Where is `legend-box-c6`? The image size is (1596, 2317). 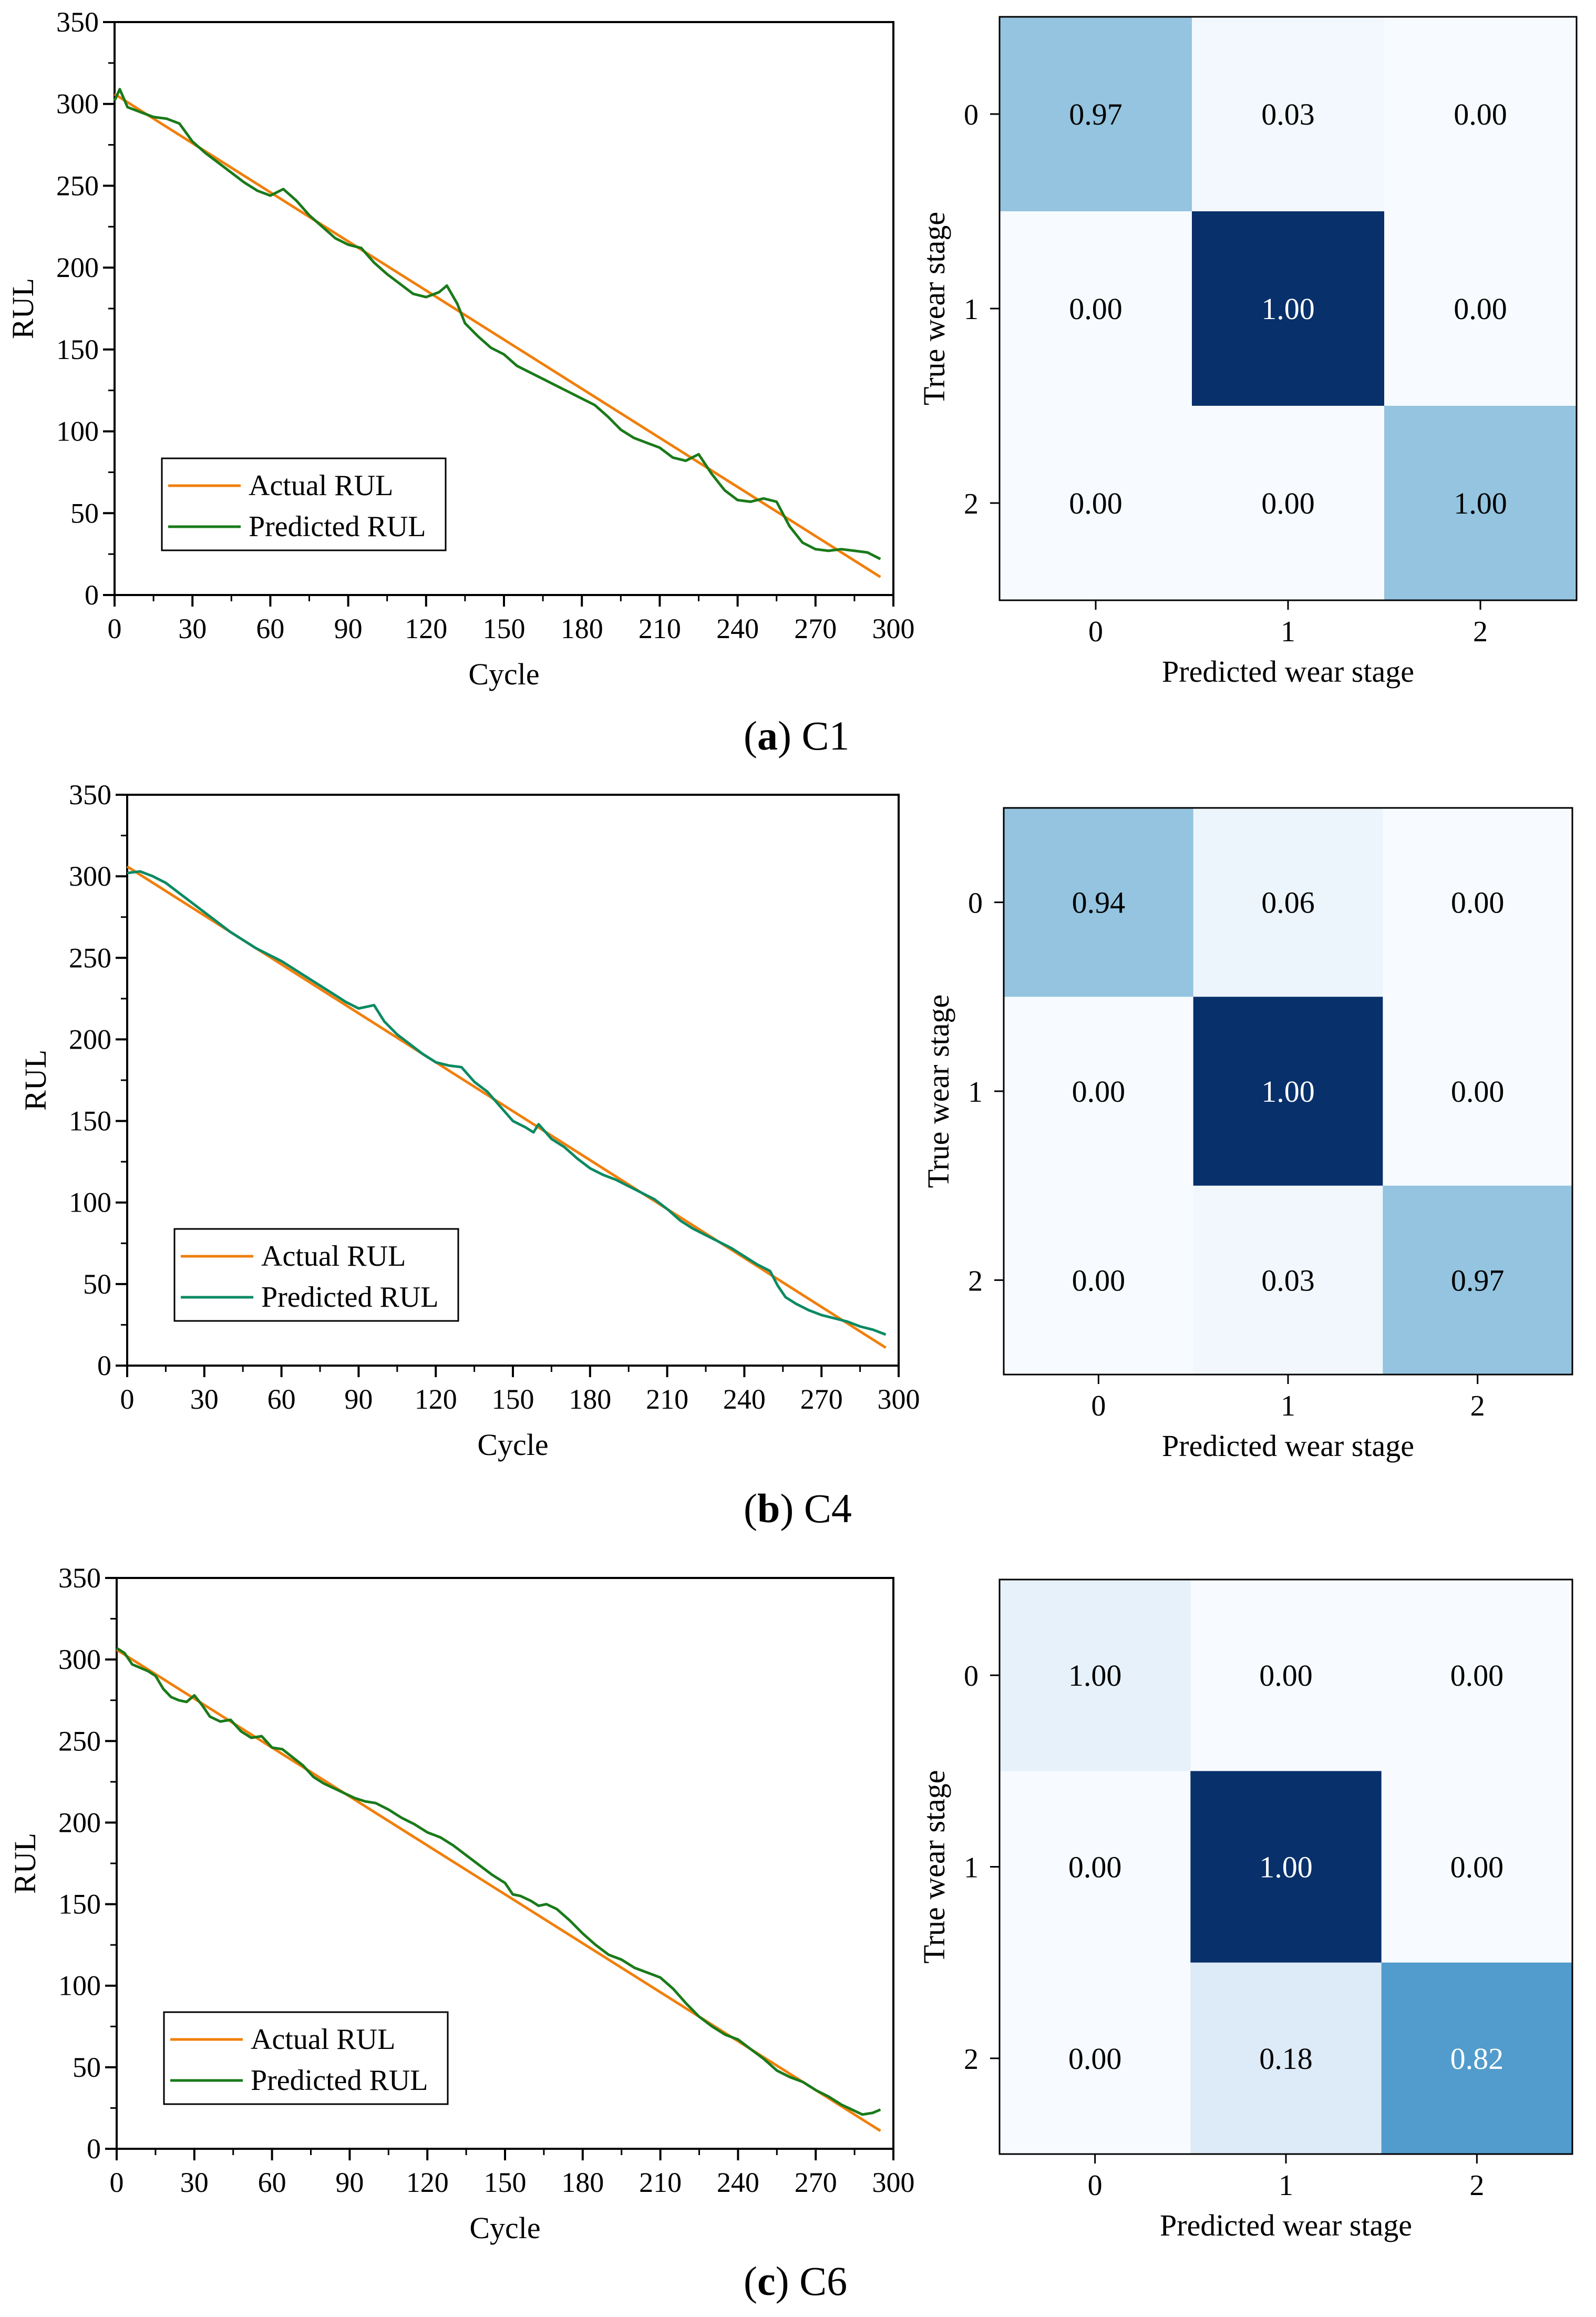 legend-box-c6 is located at coordinates (306, 2058).